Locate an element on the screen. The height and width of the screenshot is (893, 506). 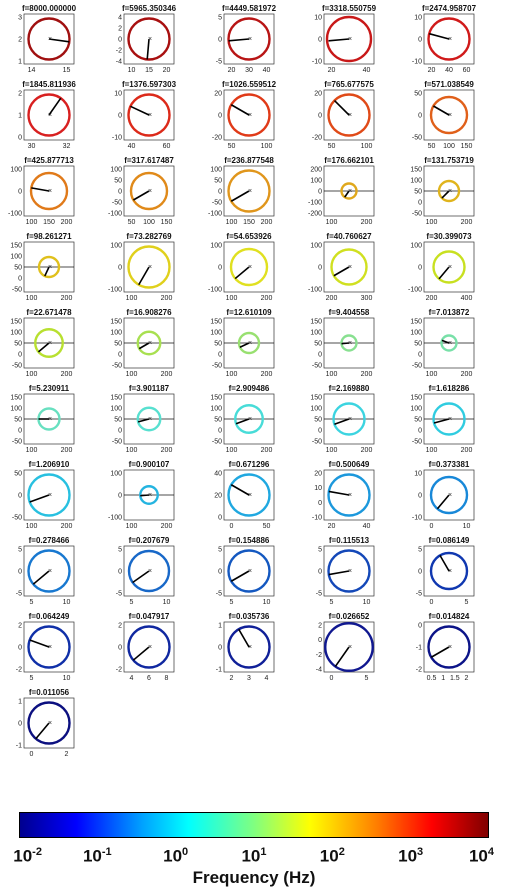
colorbar-tick-label: 10³ is located at coordinates (410, 856).